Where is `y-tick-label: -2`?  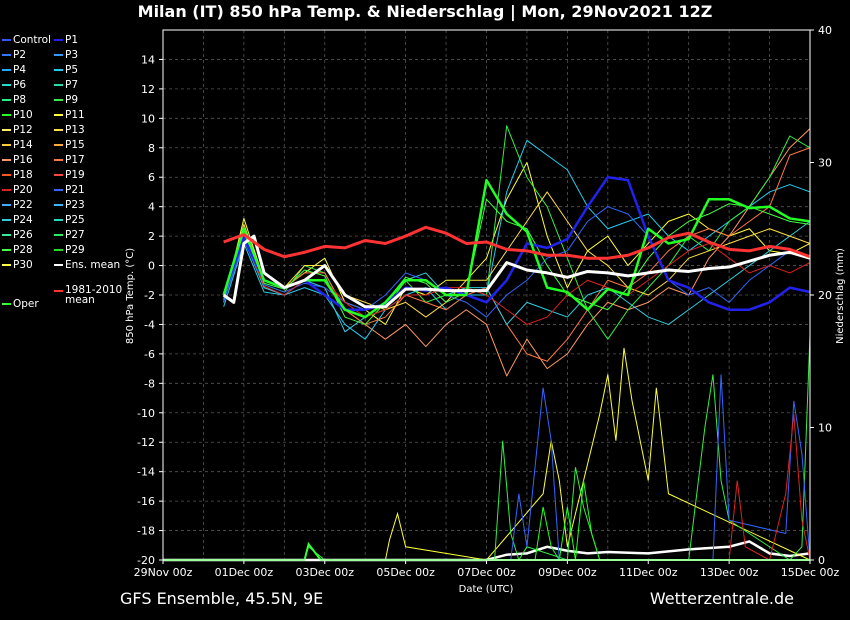 y-tick-label: -2 is located at coordinates (149, 295).